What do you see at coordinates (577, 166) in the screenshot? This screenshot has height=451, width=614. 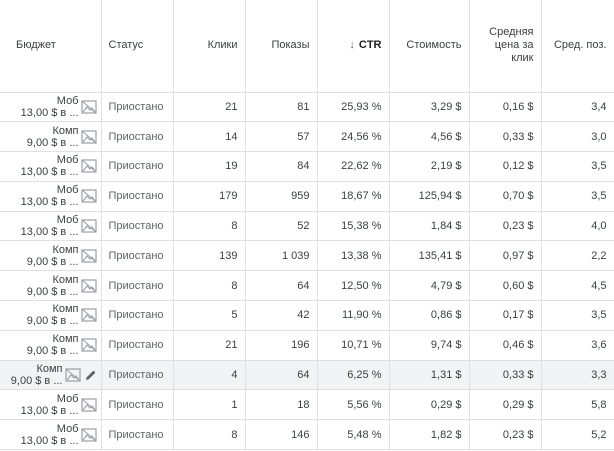 I see `avg-pos-cell: 3,5` at bounding box center [577, 166].